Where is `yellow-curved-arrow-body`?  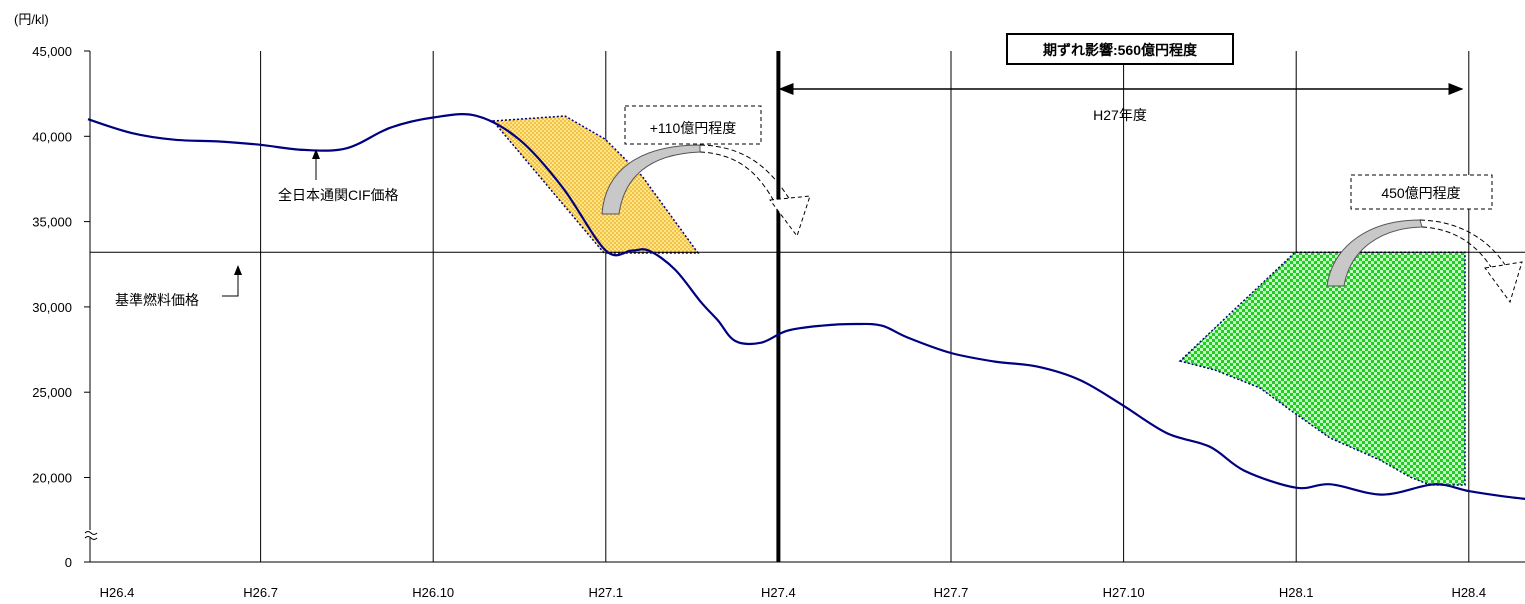 yellow-curved-arrow-body is located at coordinates (651, 179).